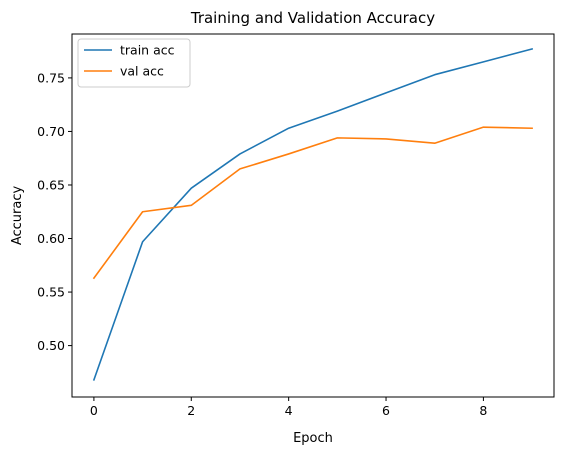  What do you see at coordinates (313, 438) in the screenshot?
I see `x-axis-label: Epoch` at bounding box center [313, 438].